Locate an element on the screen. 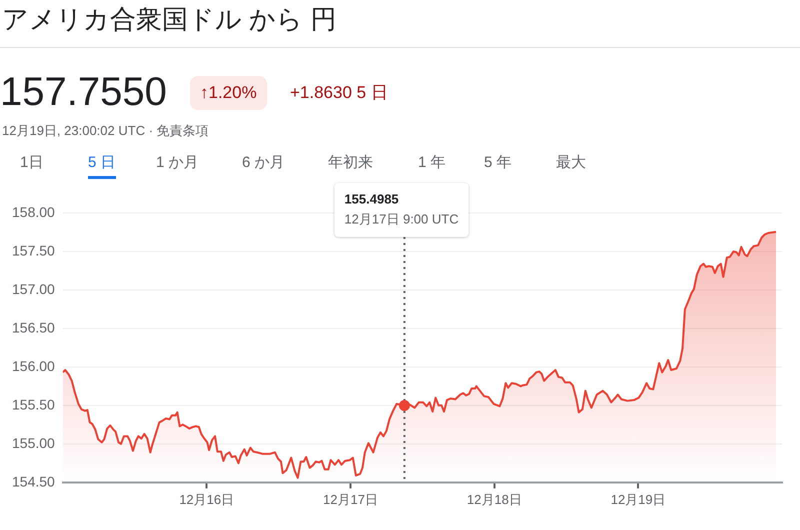 The width and height of the screenshot is (800, 530). text: +1.8630 5 日 is located at coordinates (339, 93).